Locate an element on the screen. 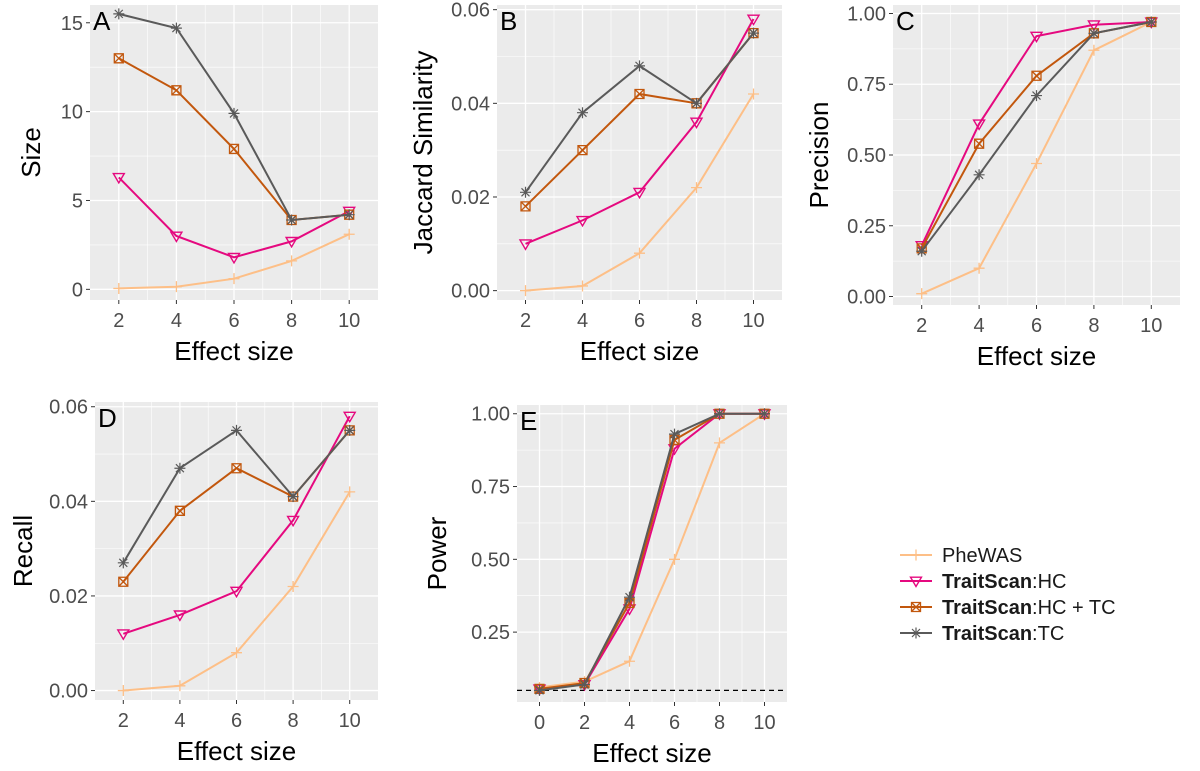  legend-label: TraitScan:HC + TC is located at coordinates (1029, 608).